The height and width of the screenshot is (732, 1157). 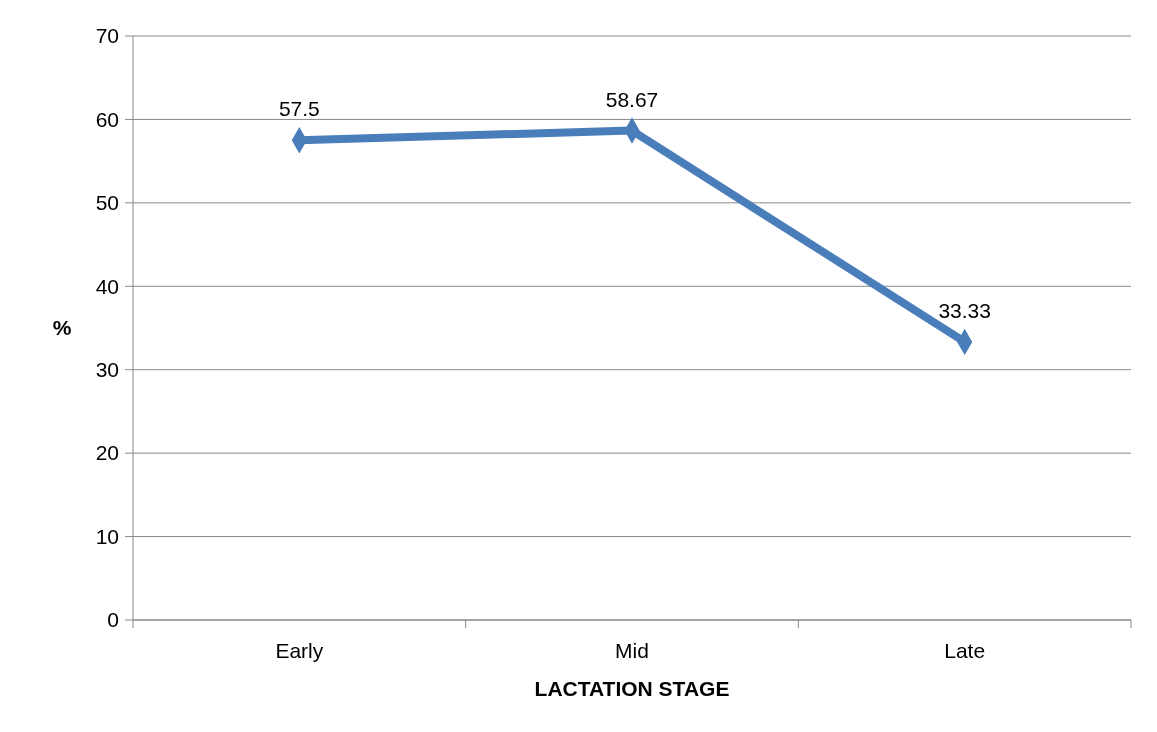 What do you see at coordinates (107, 370) in the screenshot?
I see `y-tick-label: 30` at bounding box center [107, 370].